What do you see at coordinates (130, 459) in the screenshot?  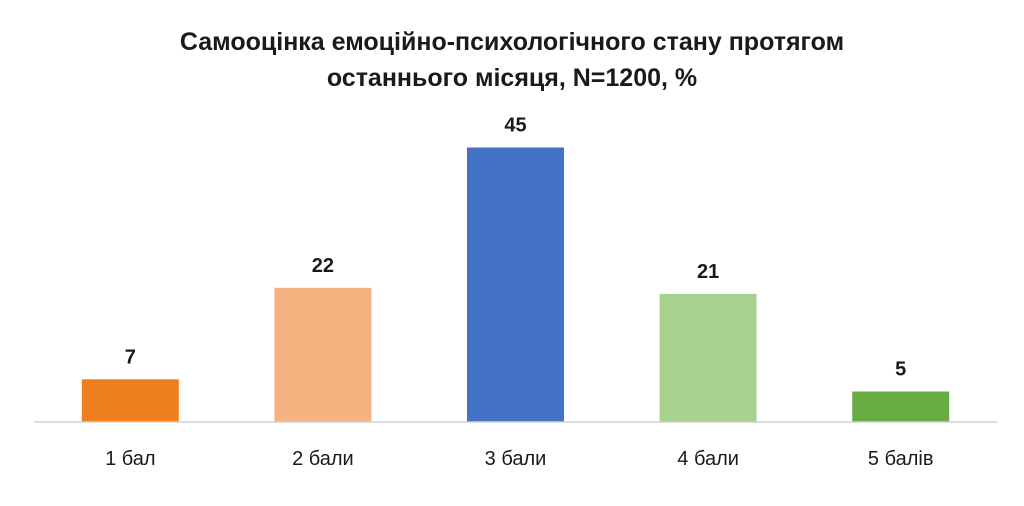 I see `x-tick-label-1: 1 бал` at bounding box center [130, 459].